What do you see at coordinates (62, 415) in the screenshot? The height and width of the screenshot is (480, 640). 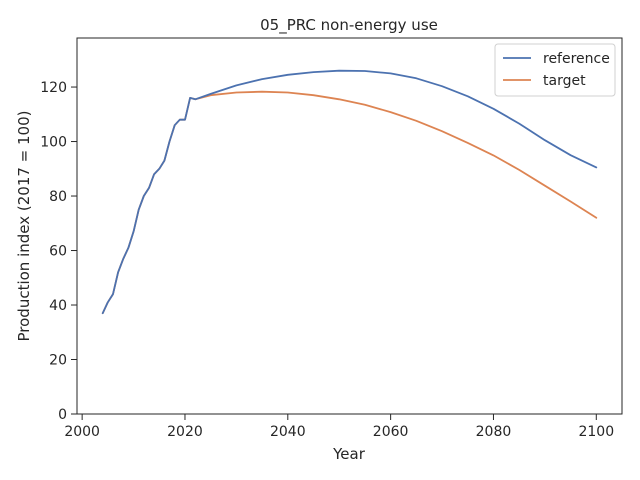 I see `y-tick-label: 0` at bounding box center [62, 415].